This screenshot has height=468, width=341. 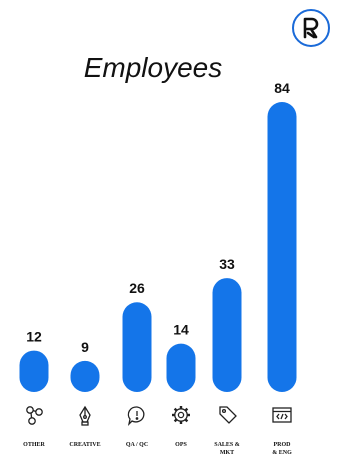 I want to click on network-icon, so click(x=34, y=415).